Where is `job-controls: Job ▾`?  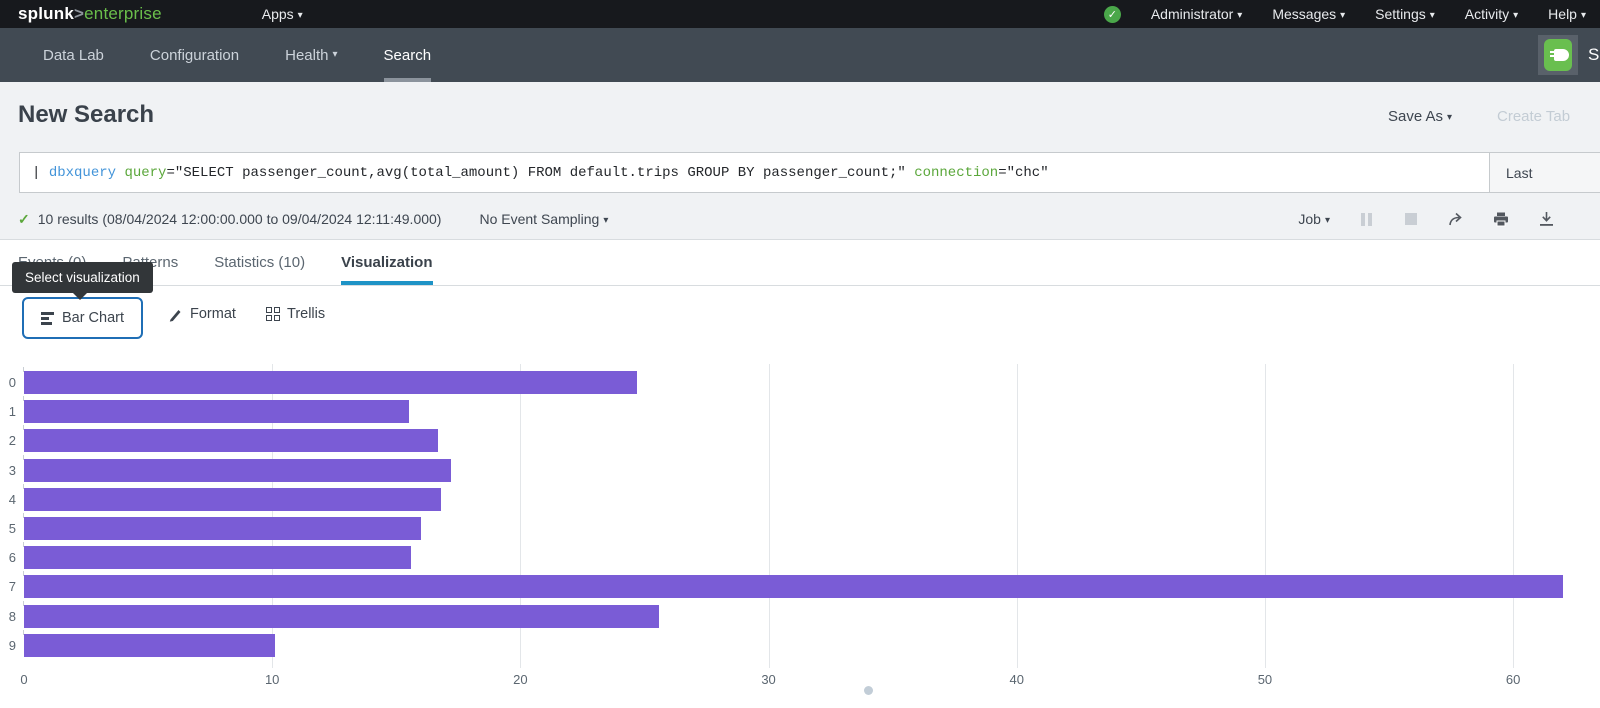 job-controls: Job ▾ is located at coordinates (1426, 219).